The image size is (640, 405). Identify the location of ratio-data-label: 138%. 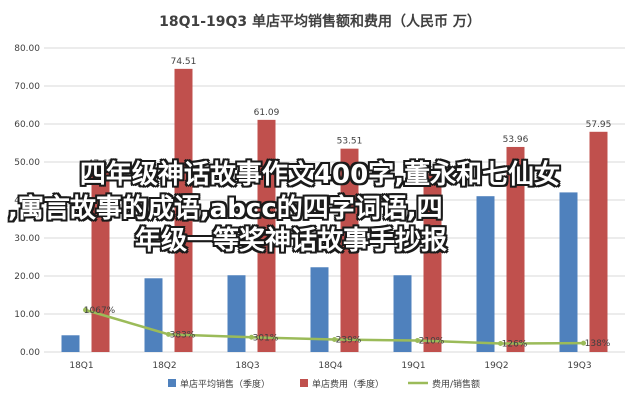
(598, 344).